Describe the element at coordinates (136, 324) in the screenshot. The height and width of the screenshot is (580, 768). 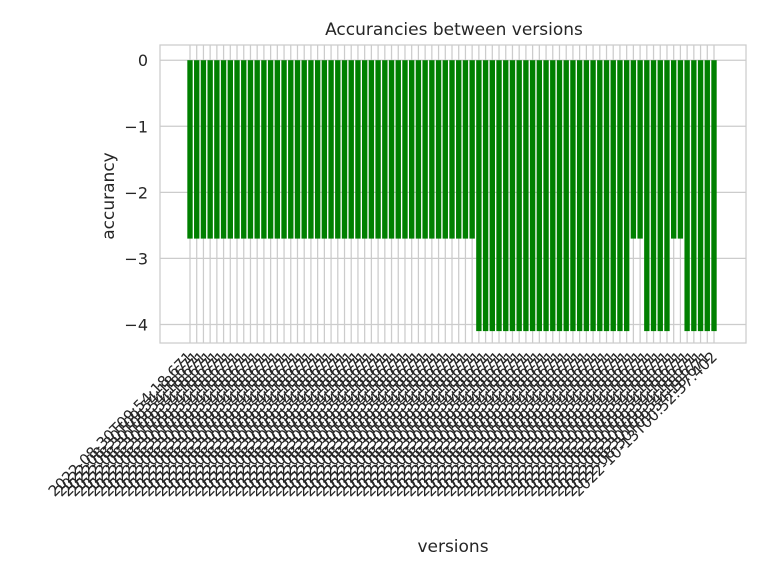
I see `y-tick-label: −4` at that location.